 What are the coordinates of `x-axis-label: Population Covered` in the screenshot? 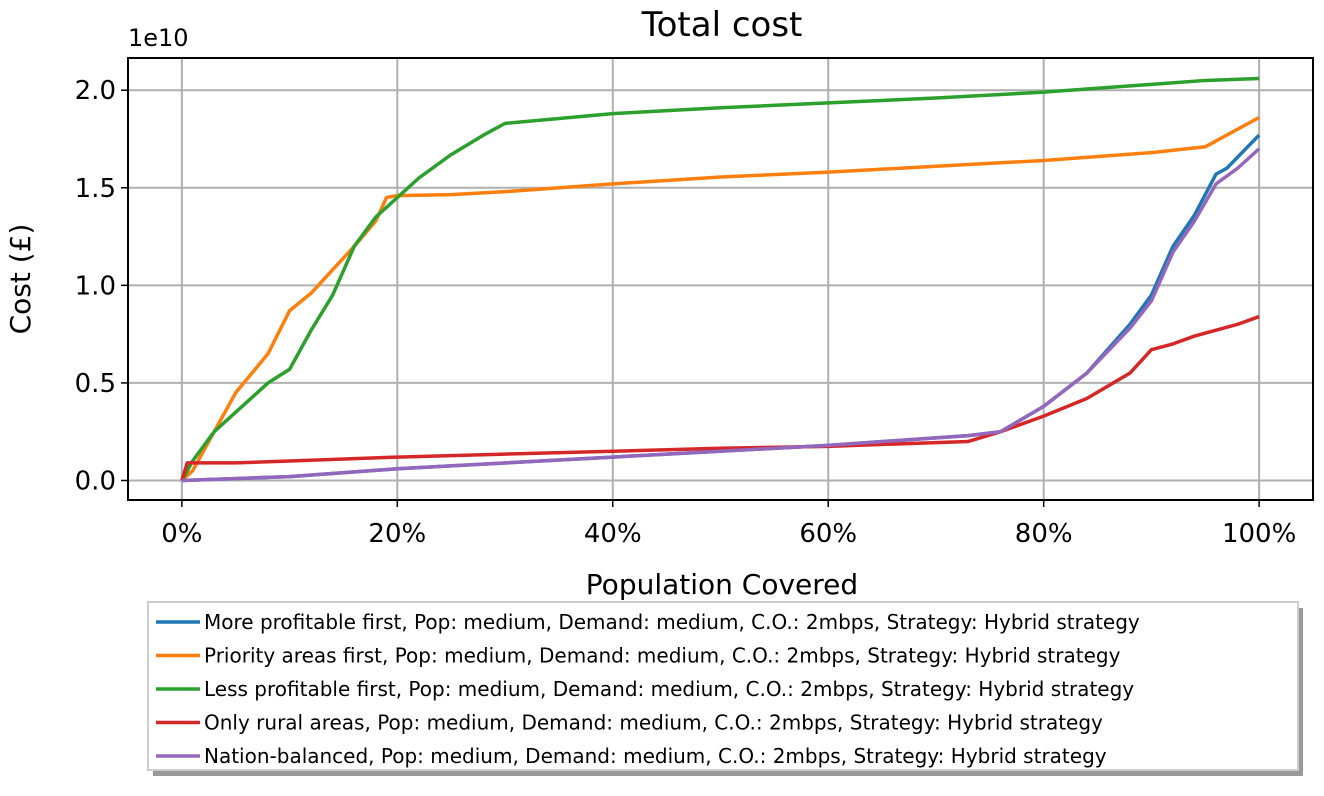 It's located at (722, 584).